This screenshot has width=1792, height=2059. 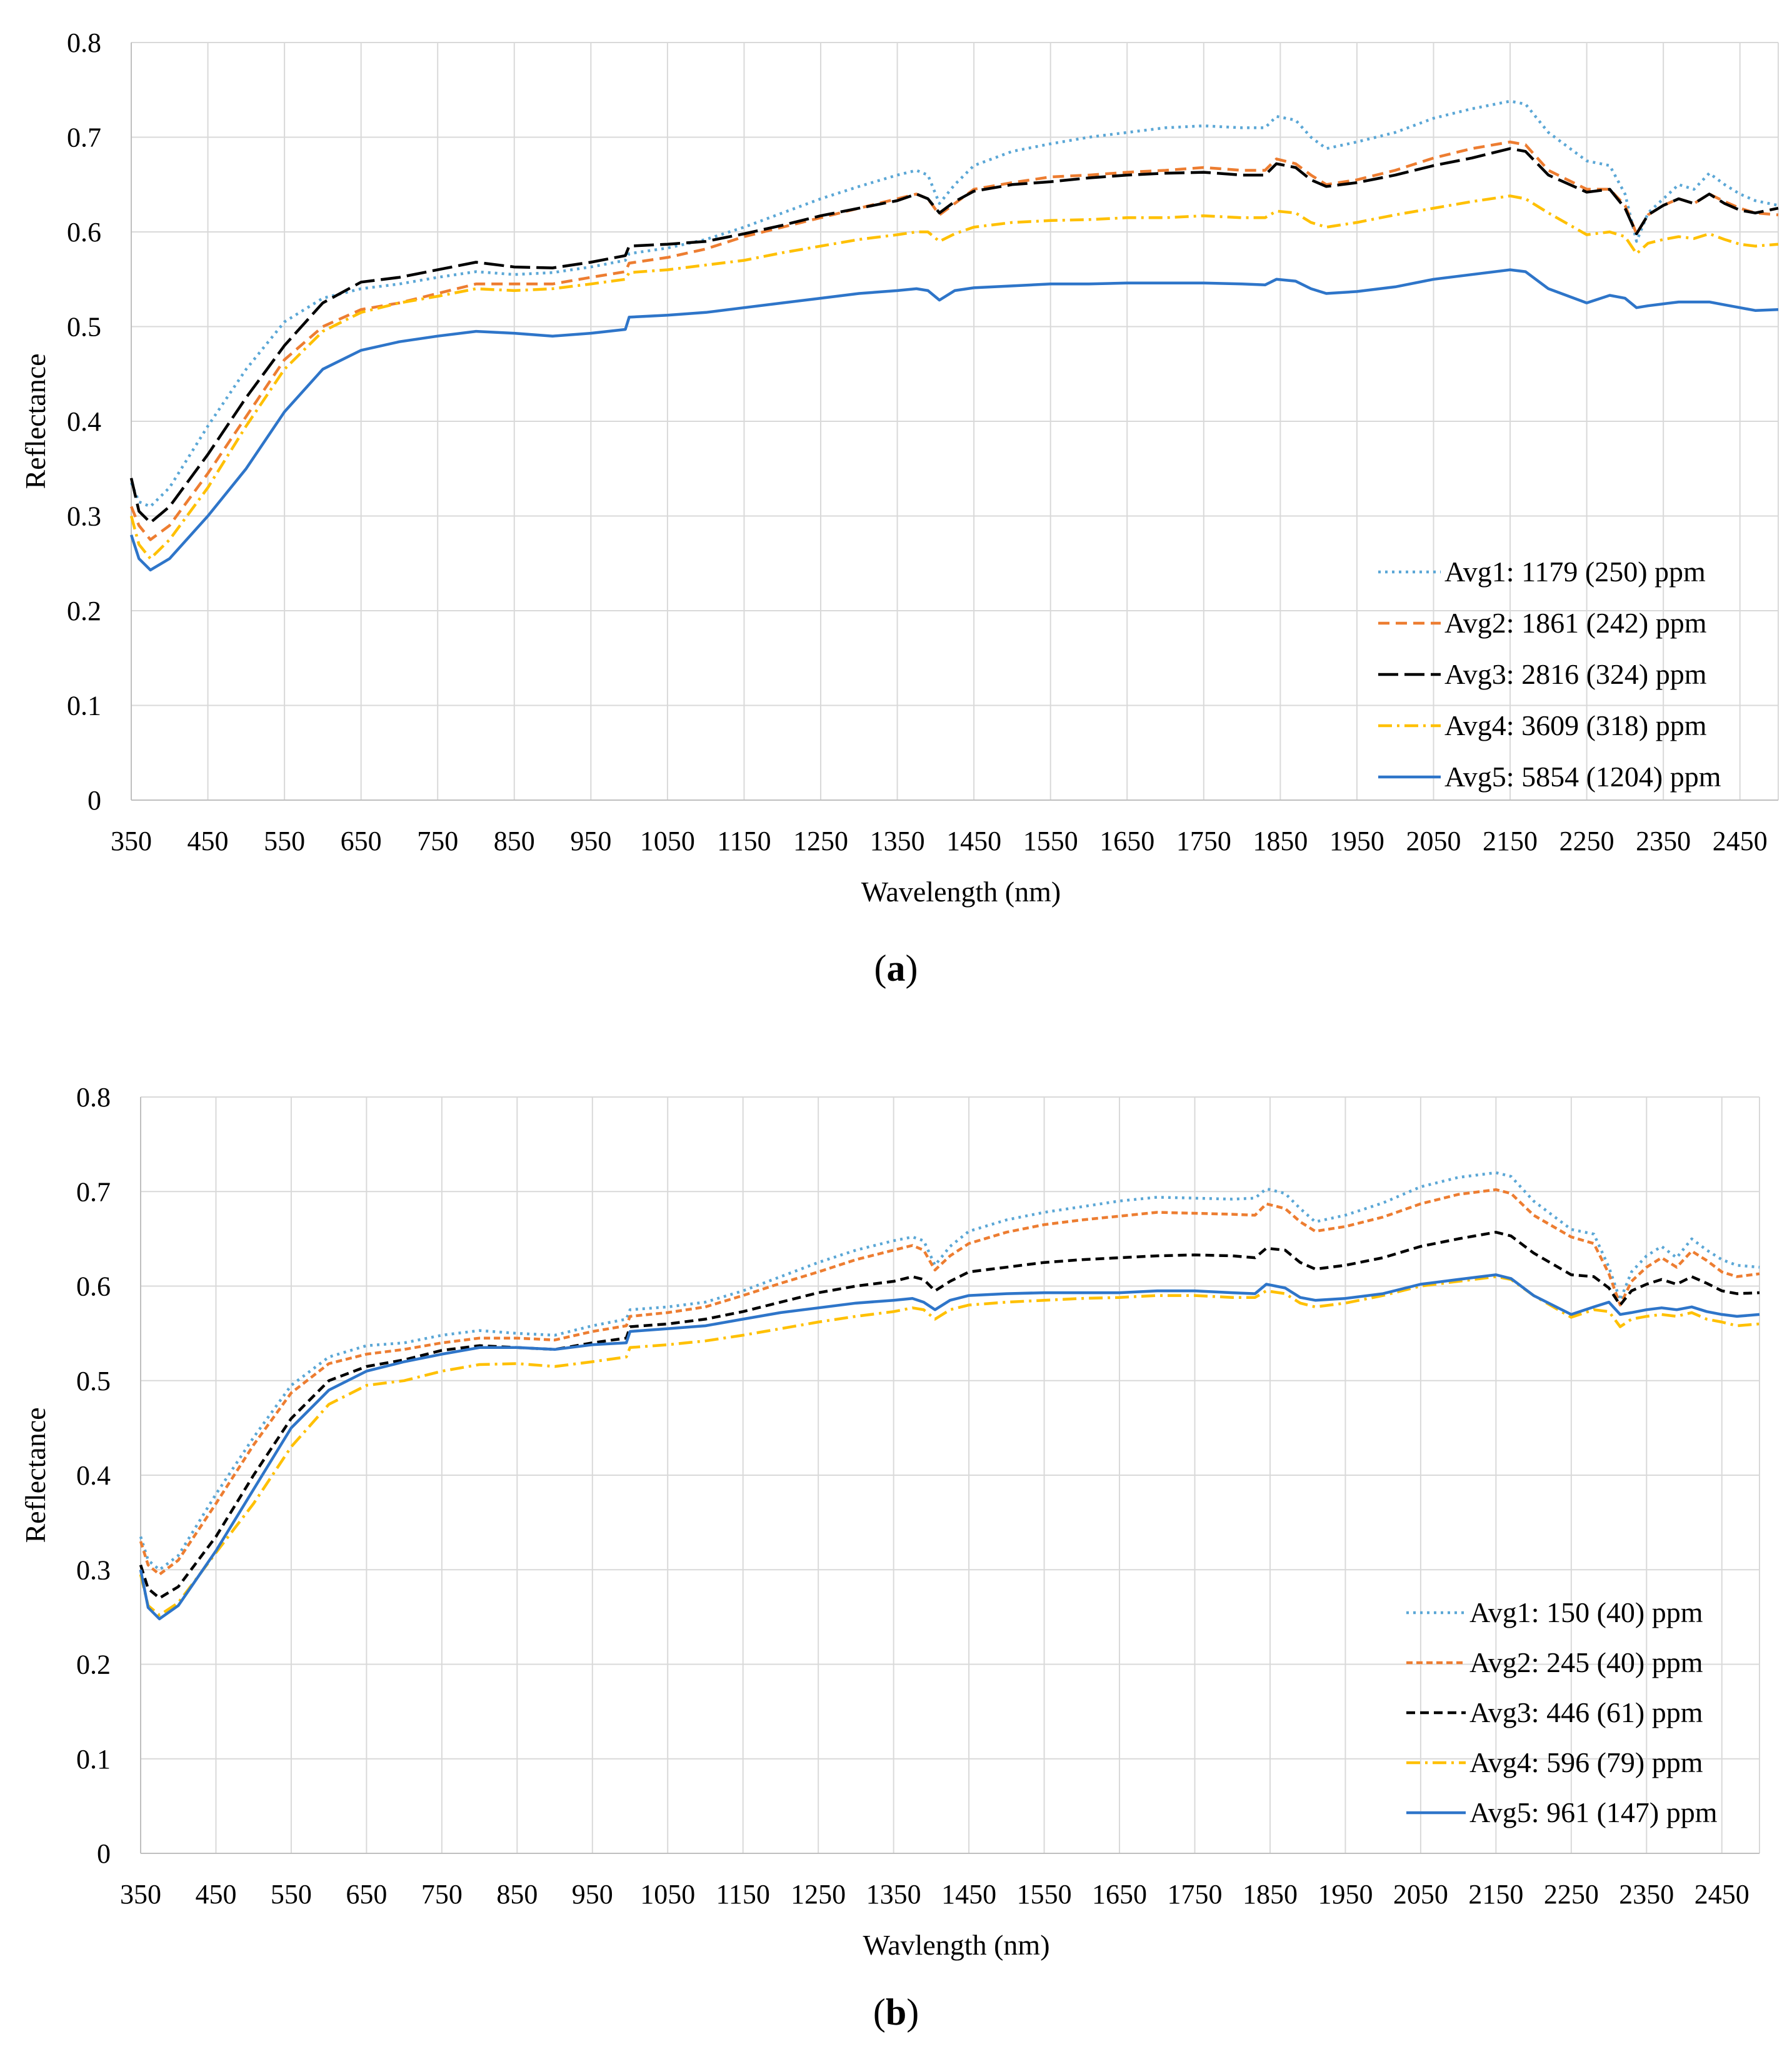 I want to click on chart-b-x-tick-label: 1250, so click(x=818, y=1894).